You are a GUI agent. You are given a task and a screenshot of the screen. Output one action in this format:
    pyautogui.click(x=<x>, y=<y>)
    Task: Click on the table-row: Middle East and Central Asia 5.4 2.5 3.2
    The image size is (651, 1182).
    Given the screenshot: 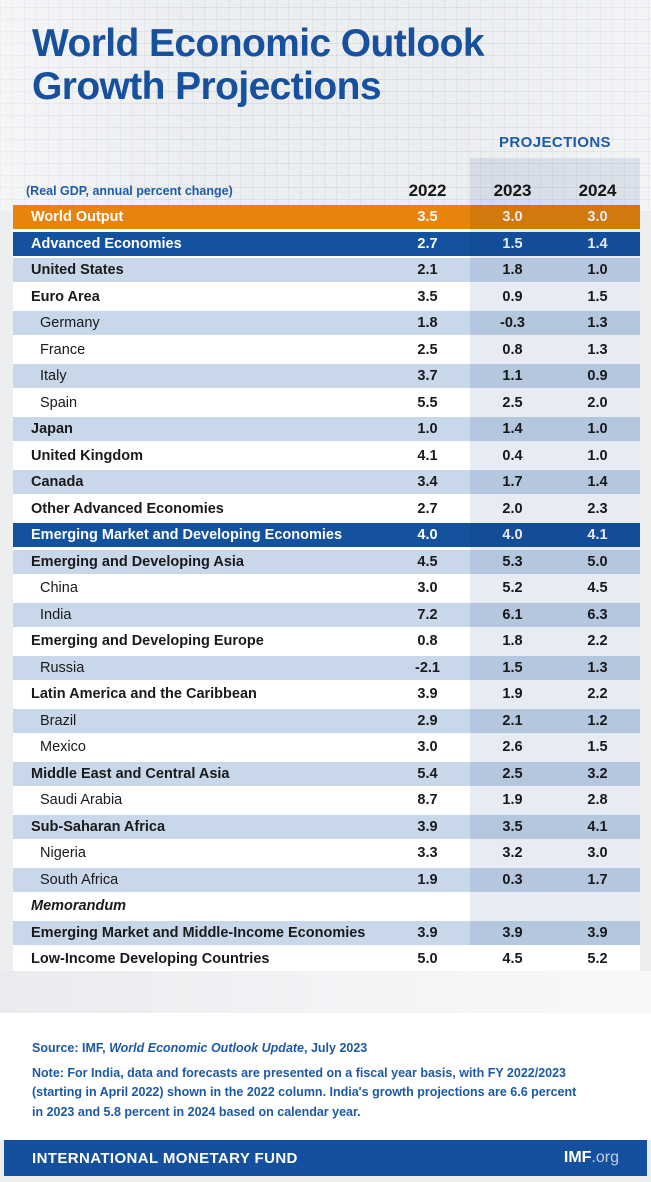 What is the action you would take?
    pyautogui.click(x=326, y=773)
    